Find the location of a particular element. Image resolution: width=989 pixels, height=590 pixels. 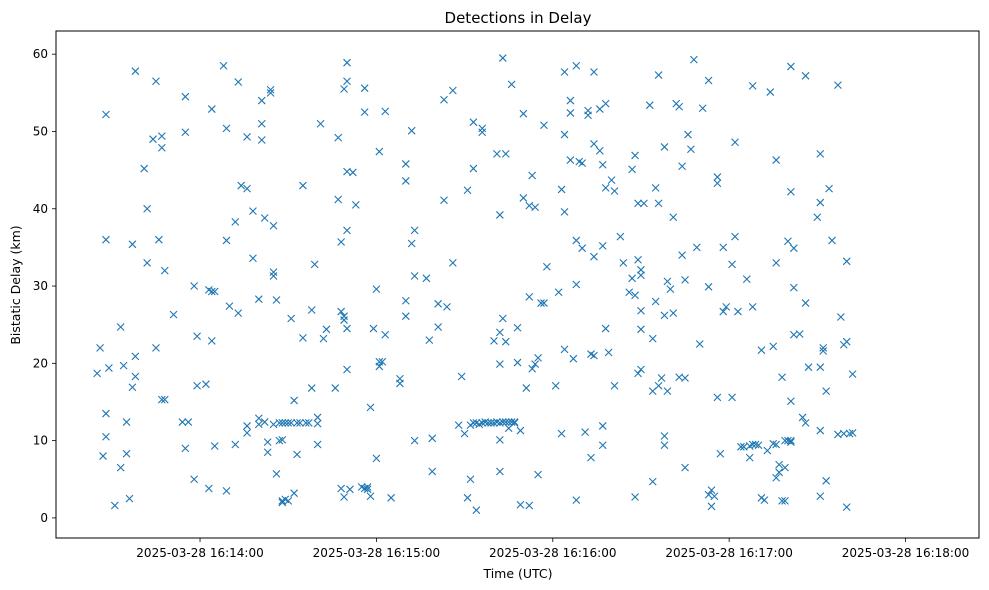

y-tick-label: 40 is located at coordinates (40, 209).